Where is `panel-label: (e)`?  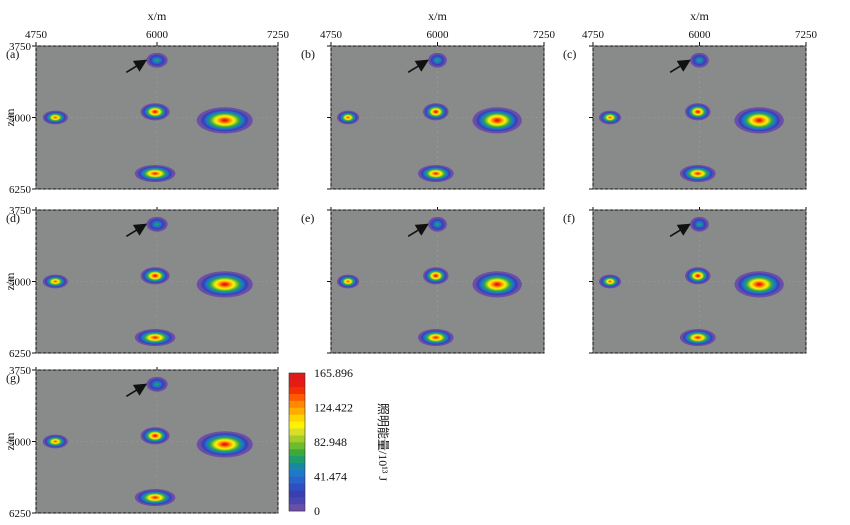
panel-label: (e) is located at coordinates (307, 218).